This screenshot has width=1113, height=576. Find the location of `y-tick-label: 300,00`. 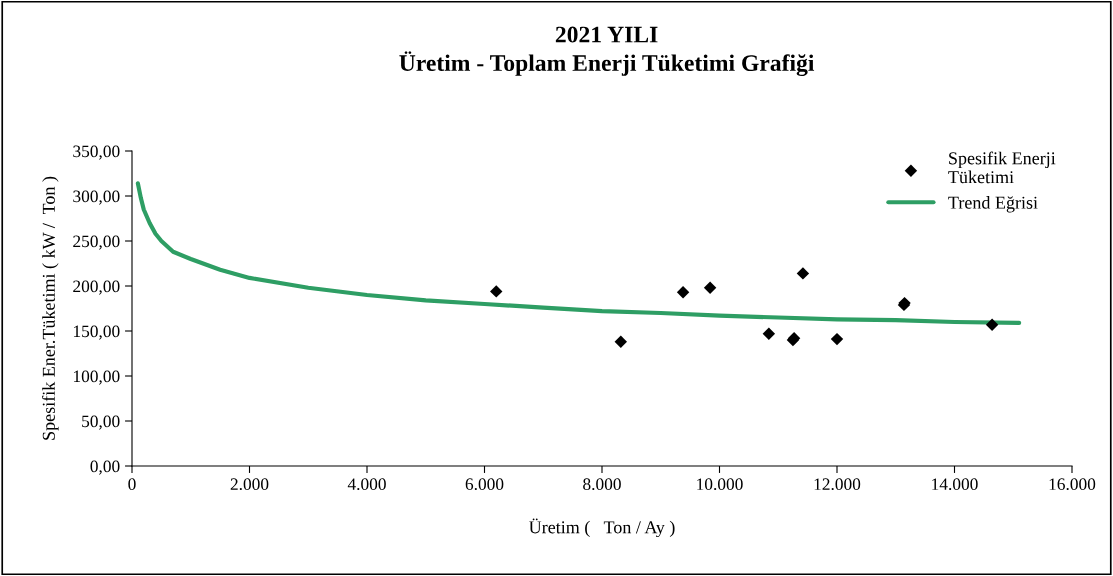

y-tick-label: 300,00 is located at coordinates (96, 197).